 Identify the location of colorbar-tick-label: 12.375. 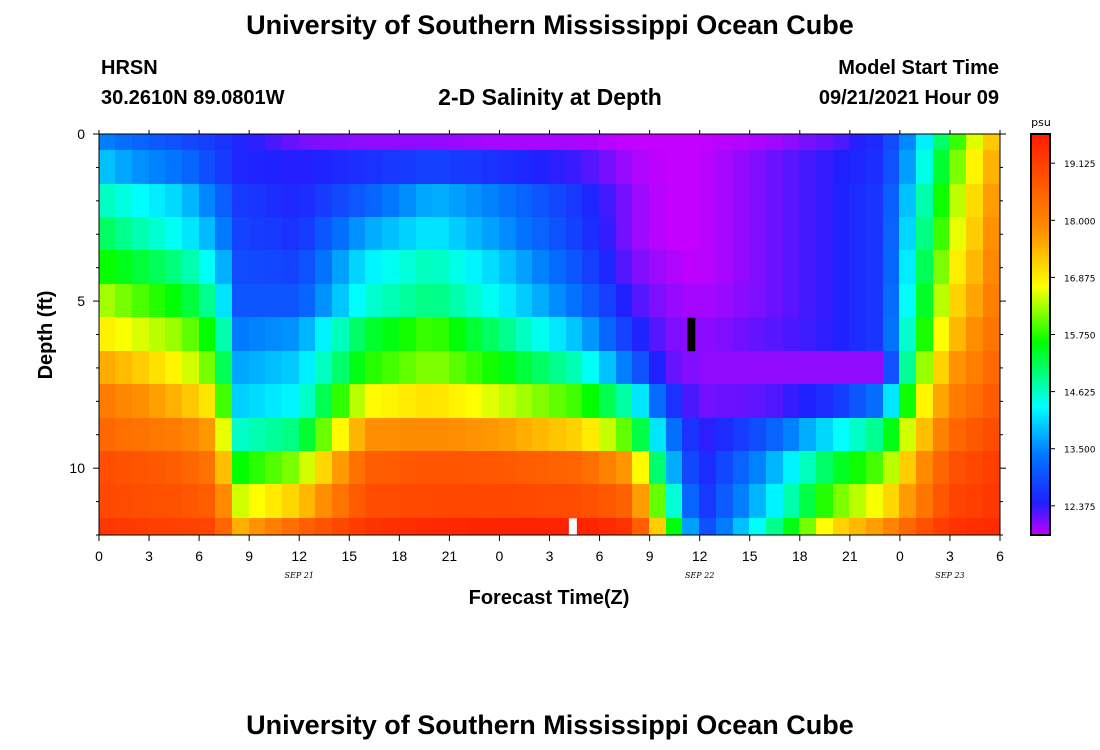
(1080, 508).